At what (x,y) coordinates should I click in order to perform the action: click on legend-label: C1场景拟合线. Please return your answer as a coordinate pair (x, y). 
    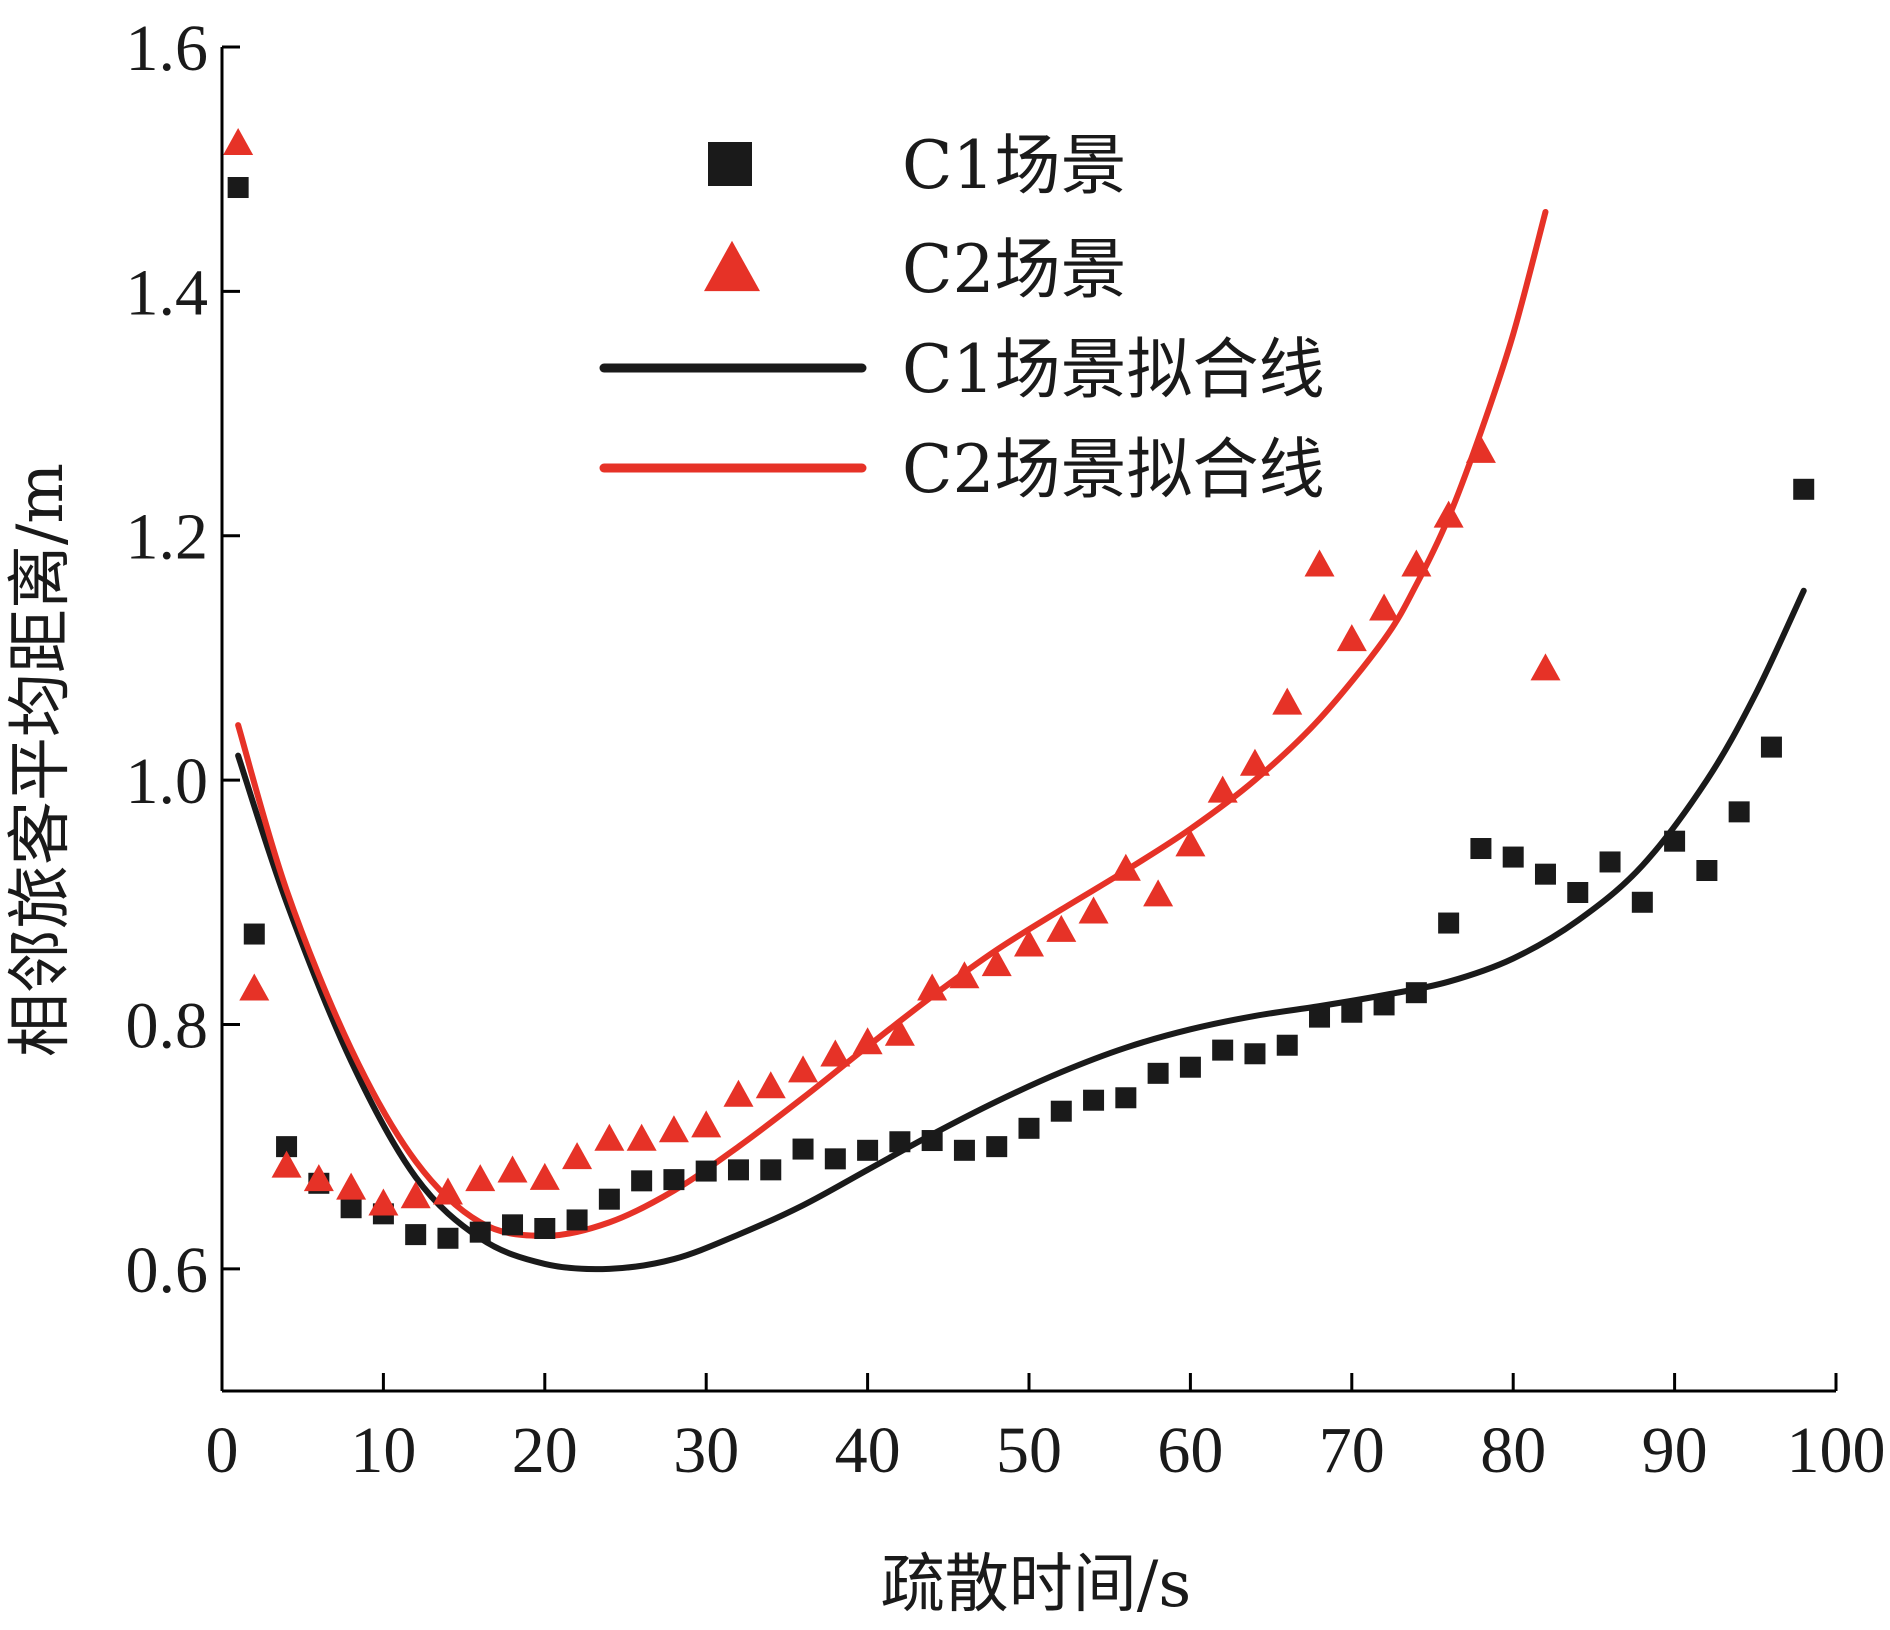
    Looking at the image, I should click on (1113, 369).